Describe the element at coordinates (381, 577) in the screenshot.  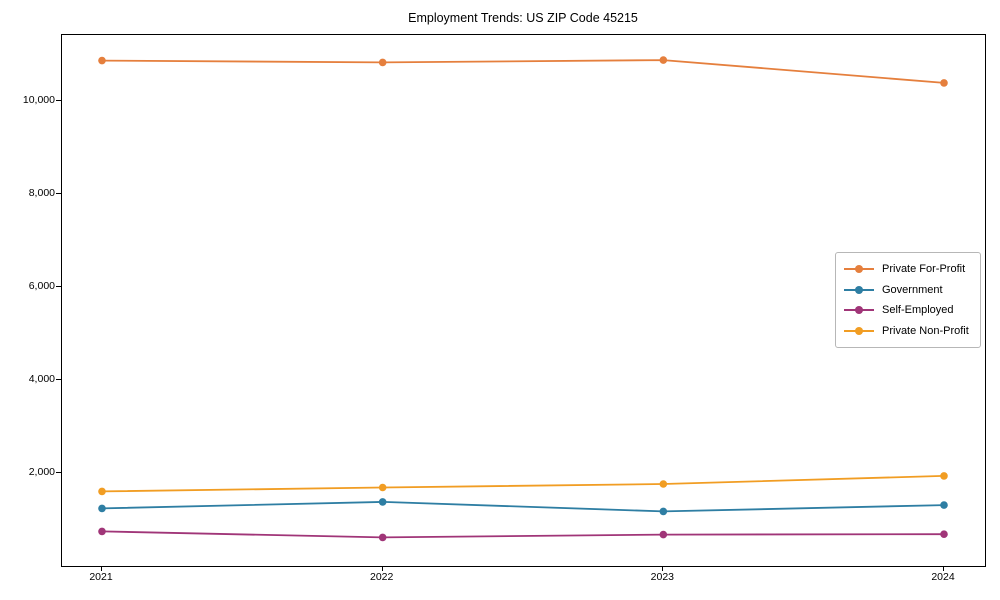
I see `x-tick-label: 2022` at that location.